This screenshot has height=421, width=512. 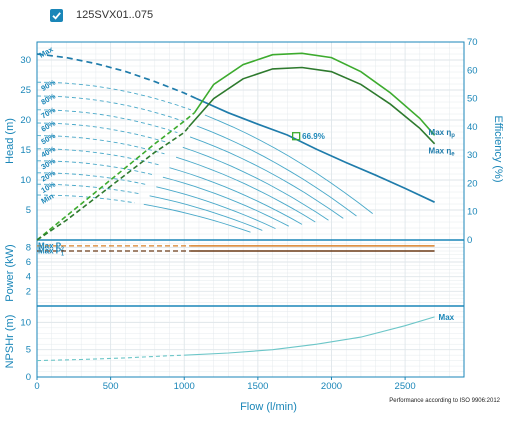 What do you see at coordinates (49, 112) in the screenshot?
I see `speed-curve-label: 70%` at bounding box center [49, 112].